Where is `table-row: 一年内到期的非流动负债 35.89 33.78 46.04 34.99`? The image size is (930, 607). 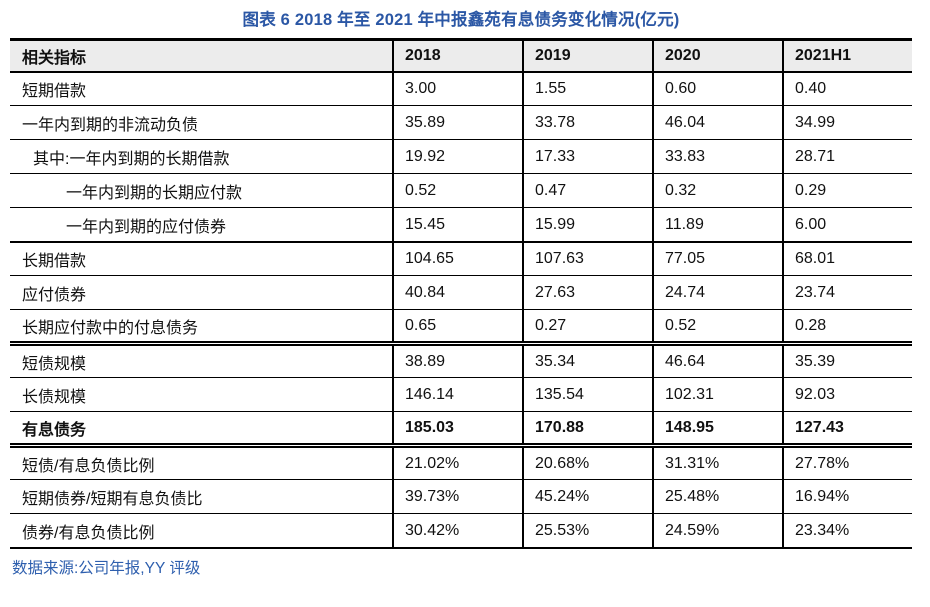
table-row: 一年内到期的非流动负债 35.89 33.78 46.04 34.99 is located at coordinates (461, 122).